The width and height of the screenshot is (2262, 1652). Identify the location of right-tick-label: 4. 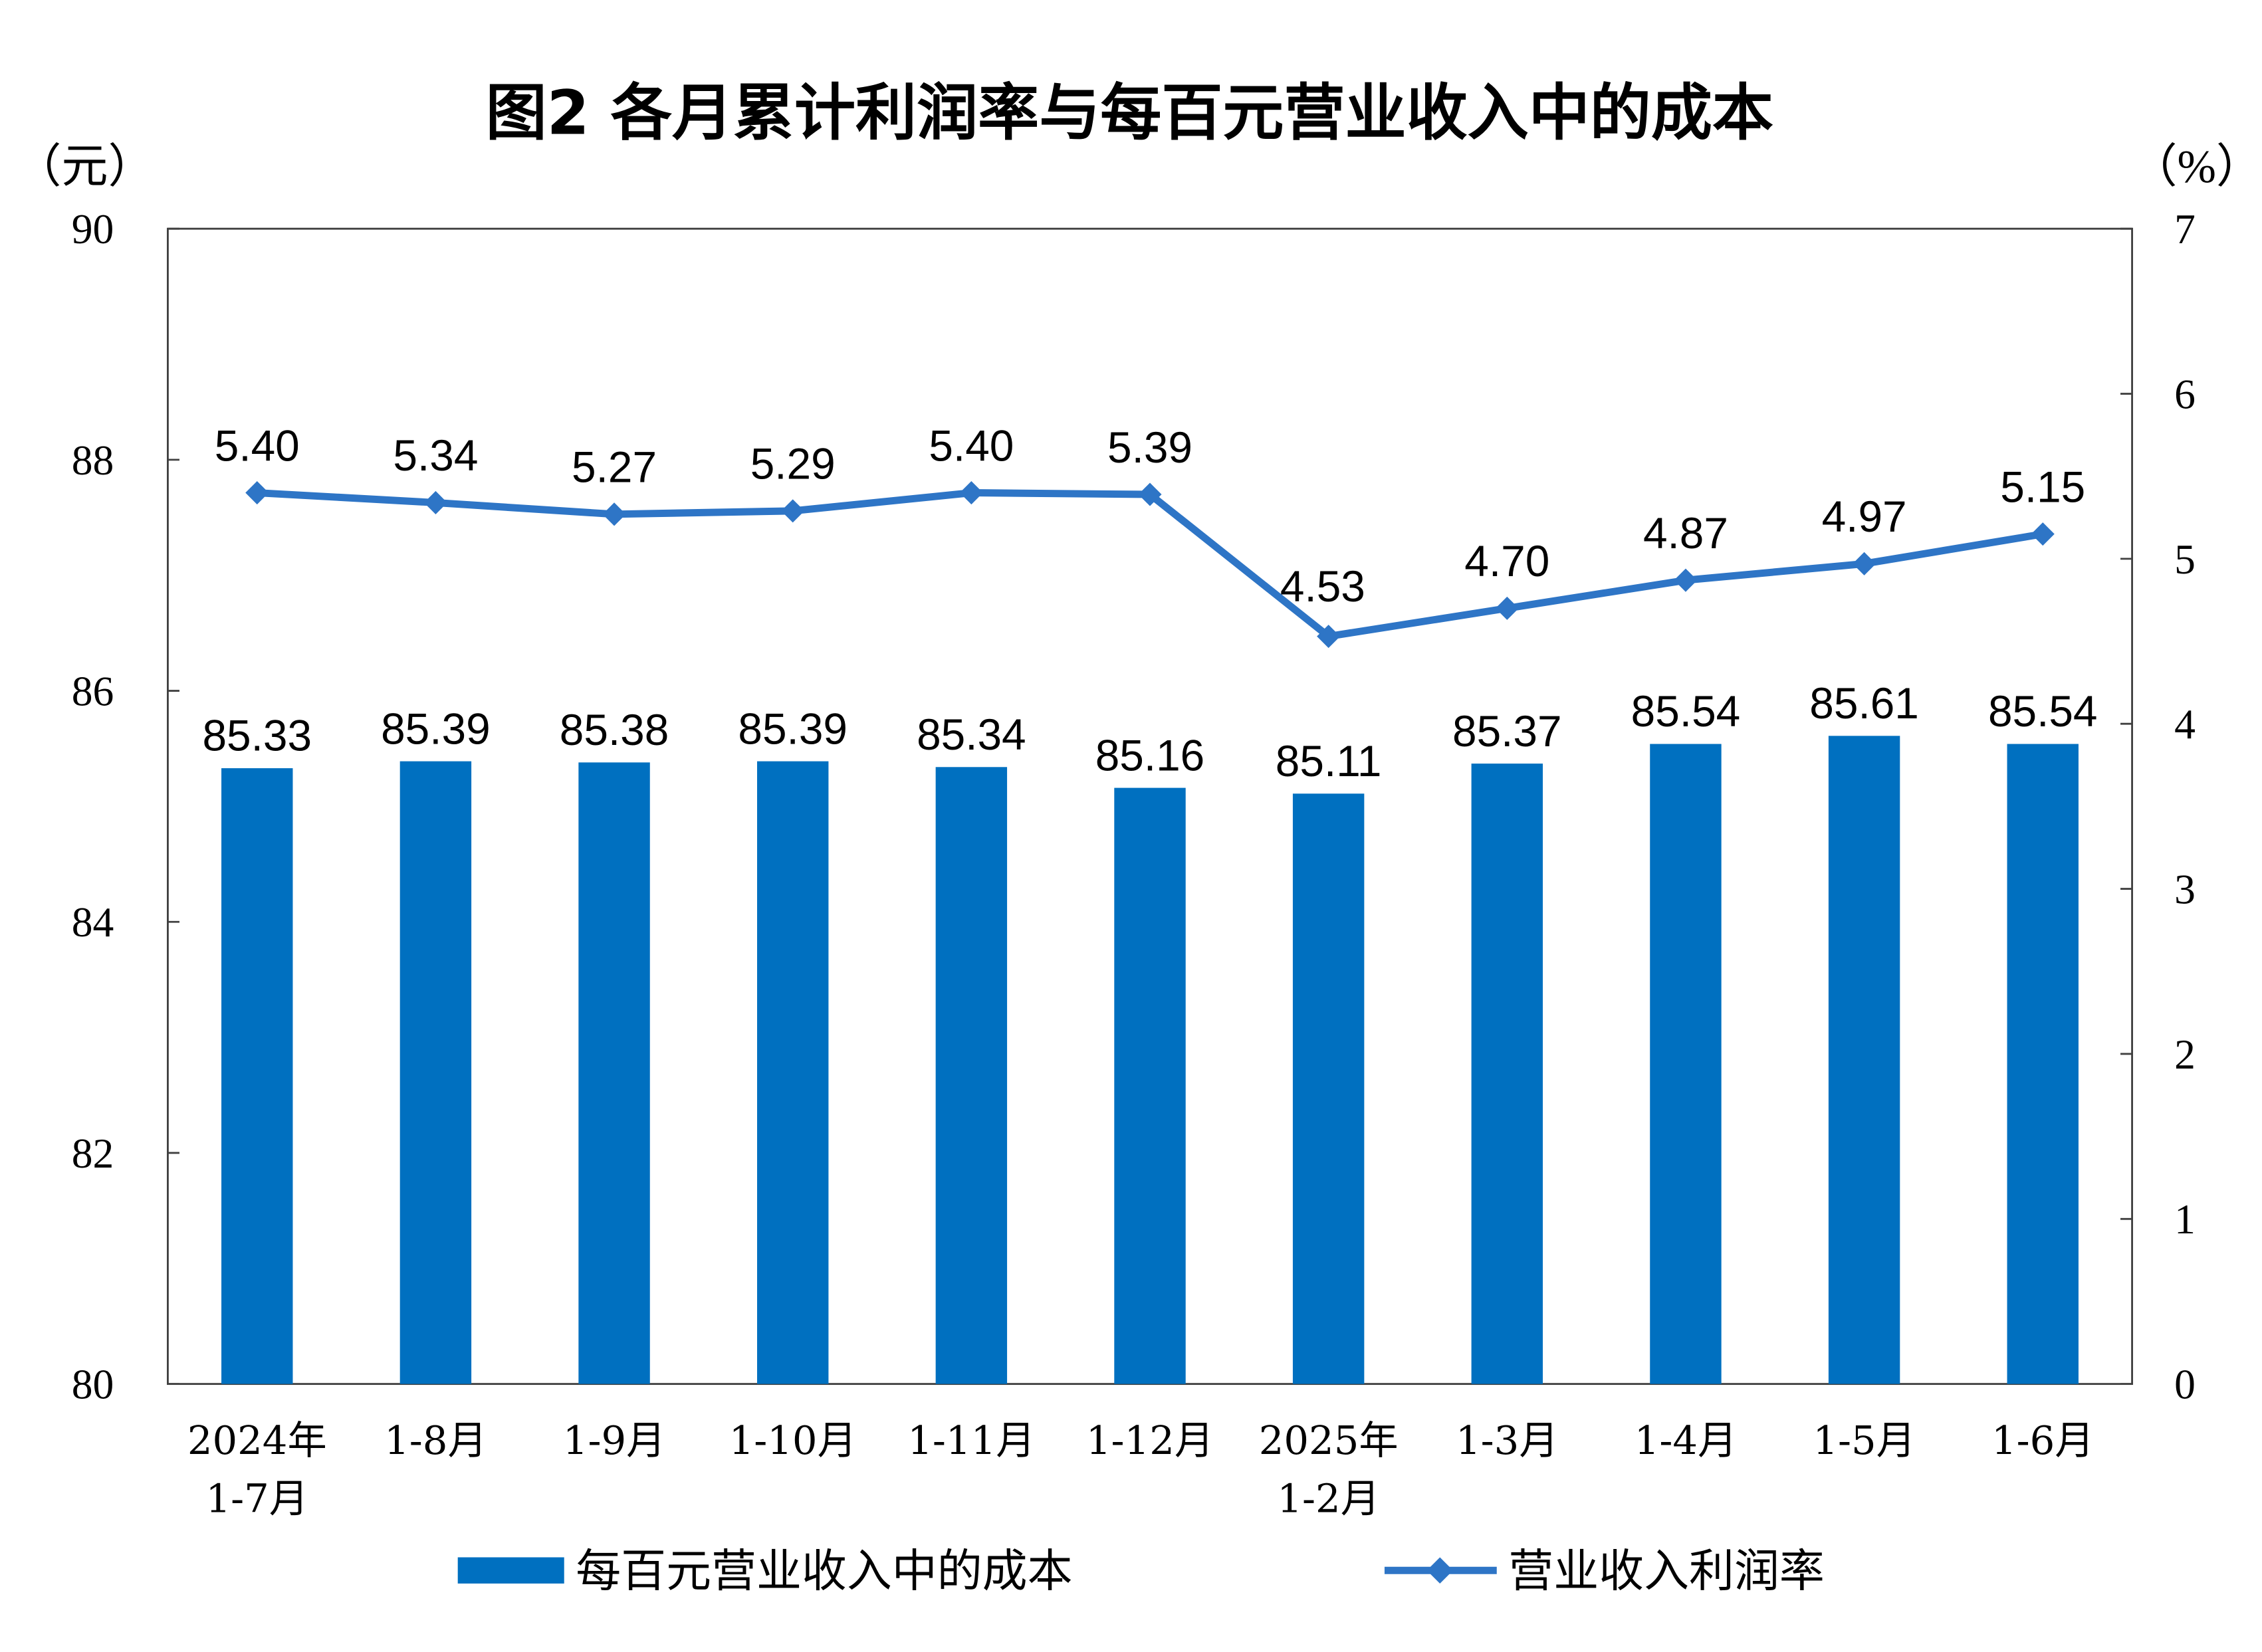
(2185, 724).